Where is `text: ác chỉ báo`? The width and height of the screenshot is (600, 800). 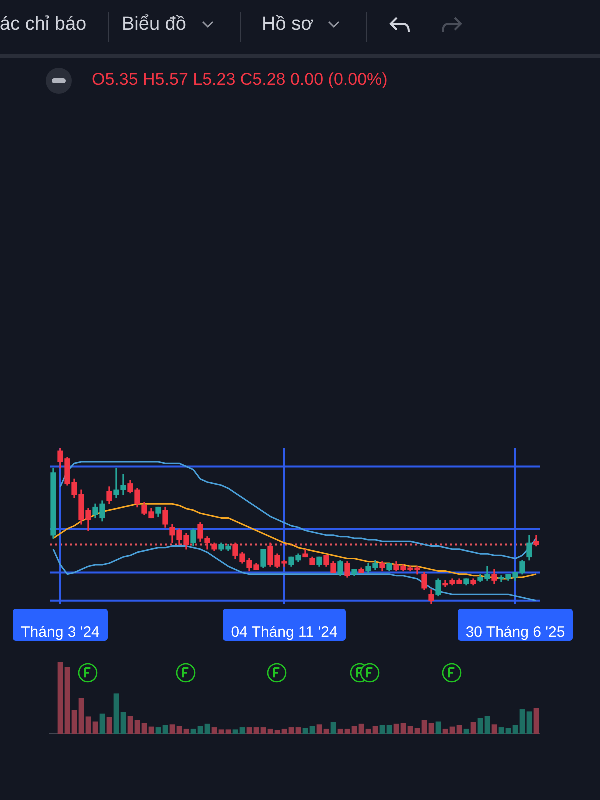
text: ác chỉ báo is located at coordinates (43, 25).